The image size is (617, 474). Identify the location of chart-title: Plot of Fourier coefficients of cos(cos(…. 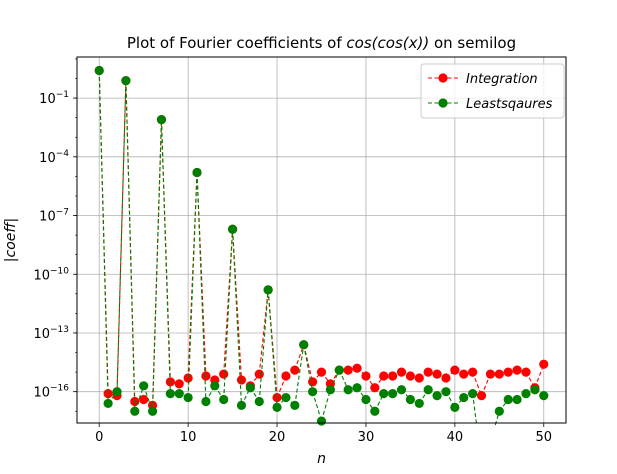
(321, 43).